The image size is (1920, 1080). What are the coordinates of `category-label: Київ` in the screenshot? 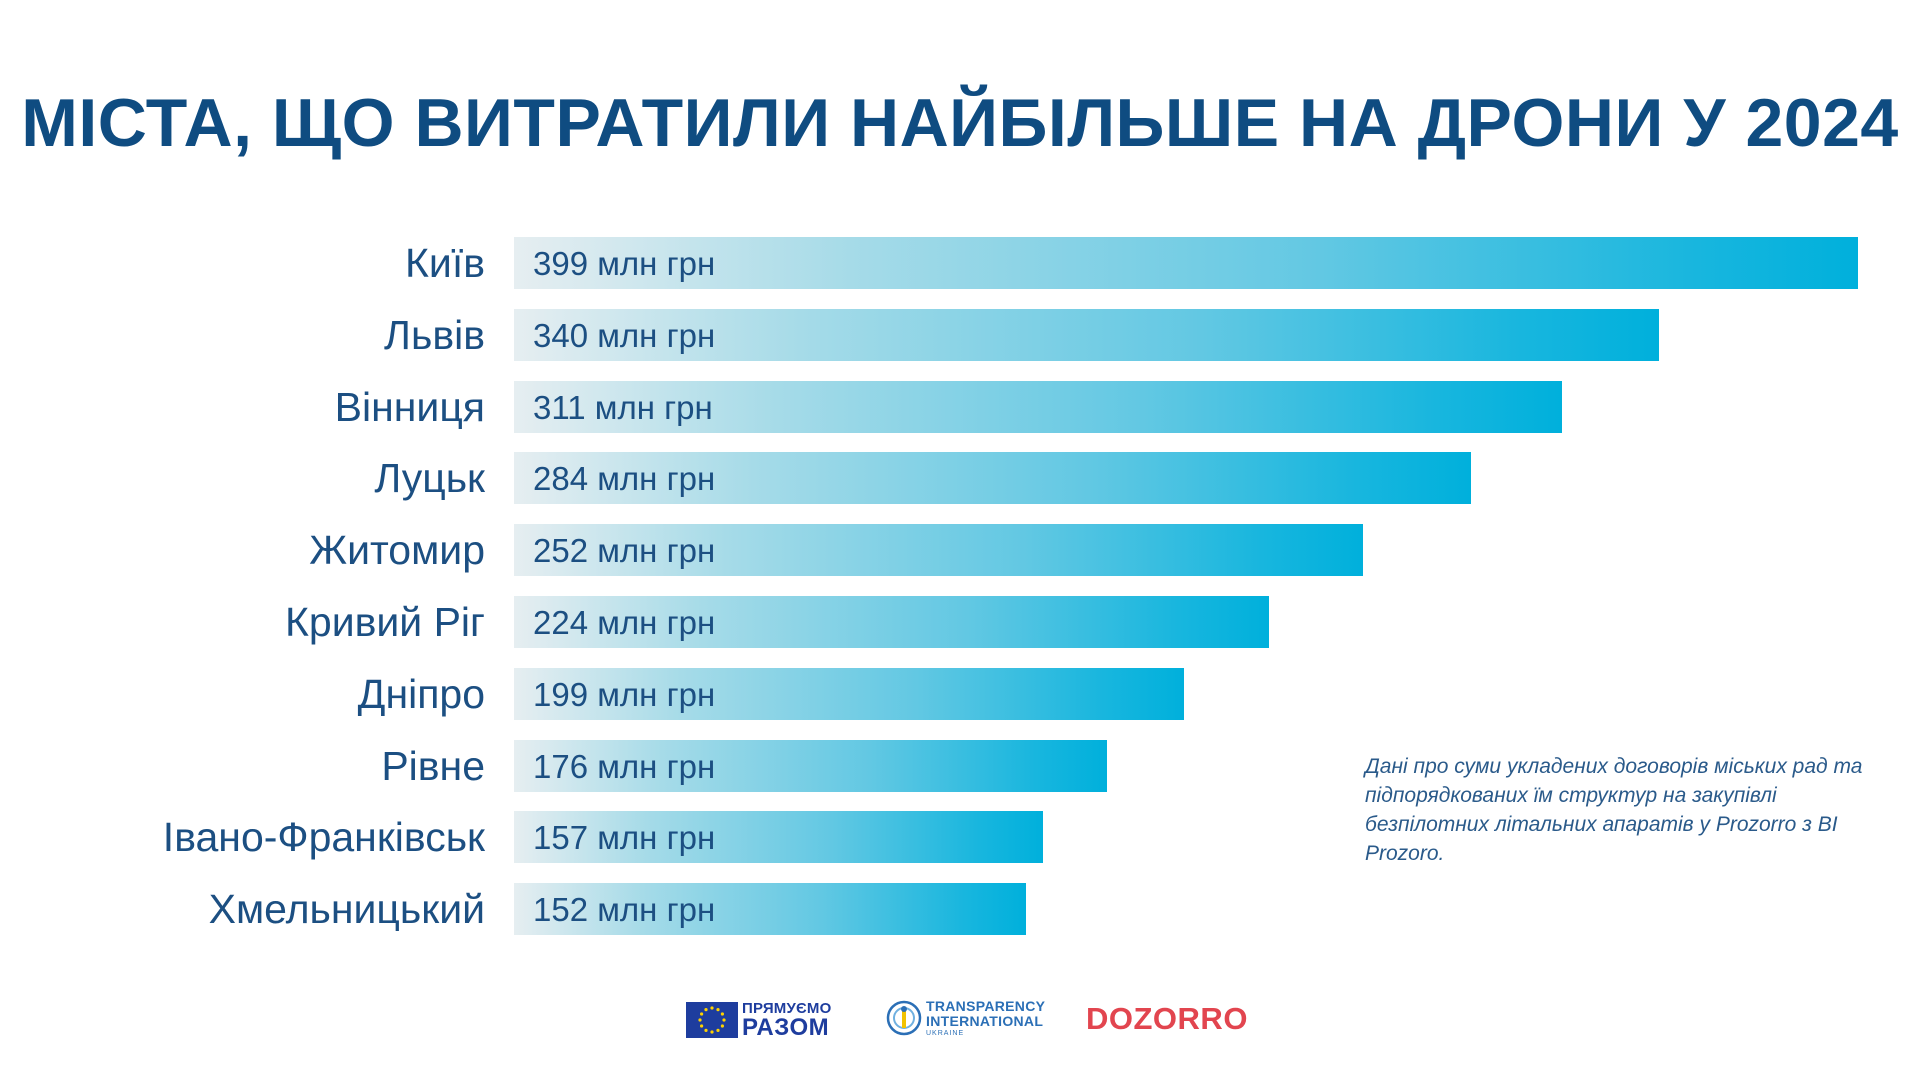 It's located at (445, 263).